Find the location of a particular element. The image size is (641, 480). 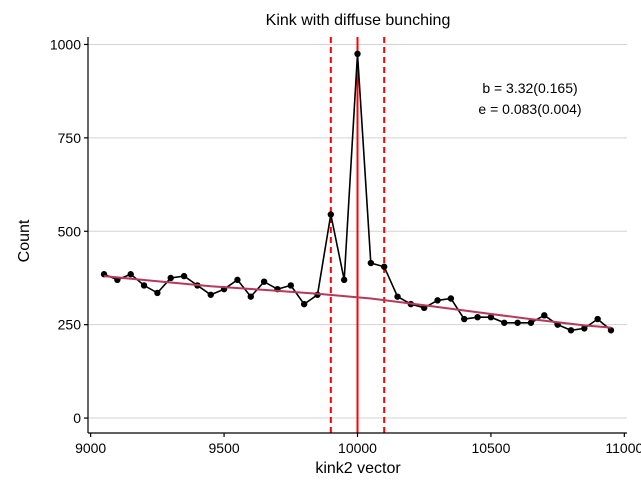

annotations: b = 3.32(0.165) e = 0.083(0.004) is located at coordinates (529, 98).